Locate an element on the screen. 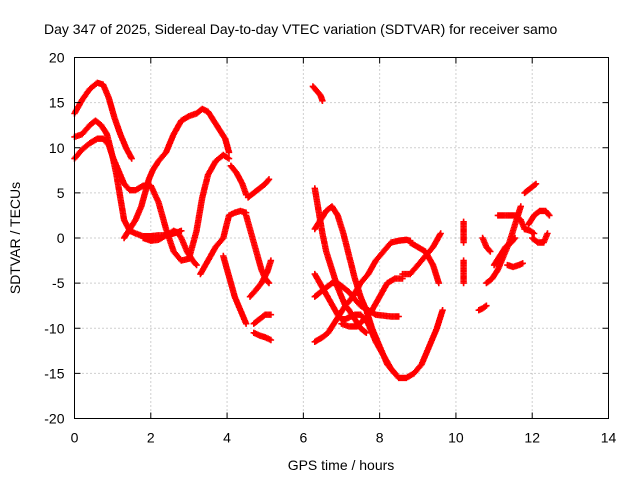 This screenshot has width=640, height=480. y-tick-label: -10 is located at coordinates (54, 328).